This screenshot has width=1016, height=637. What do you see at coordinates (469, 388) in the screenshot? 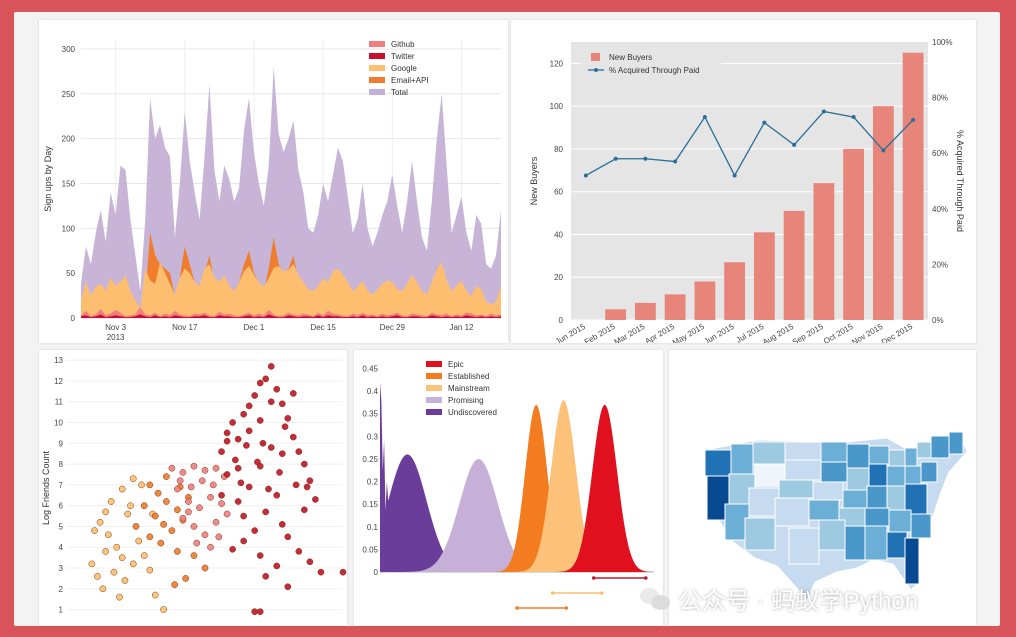
I see `legend-label: Mainstream` at bounding box center [469, 388].